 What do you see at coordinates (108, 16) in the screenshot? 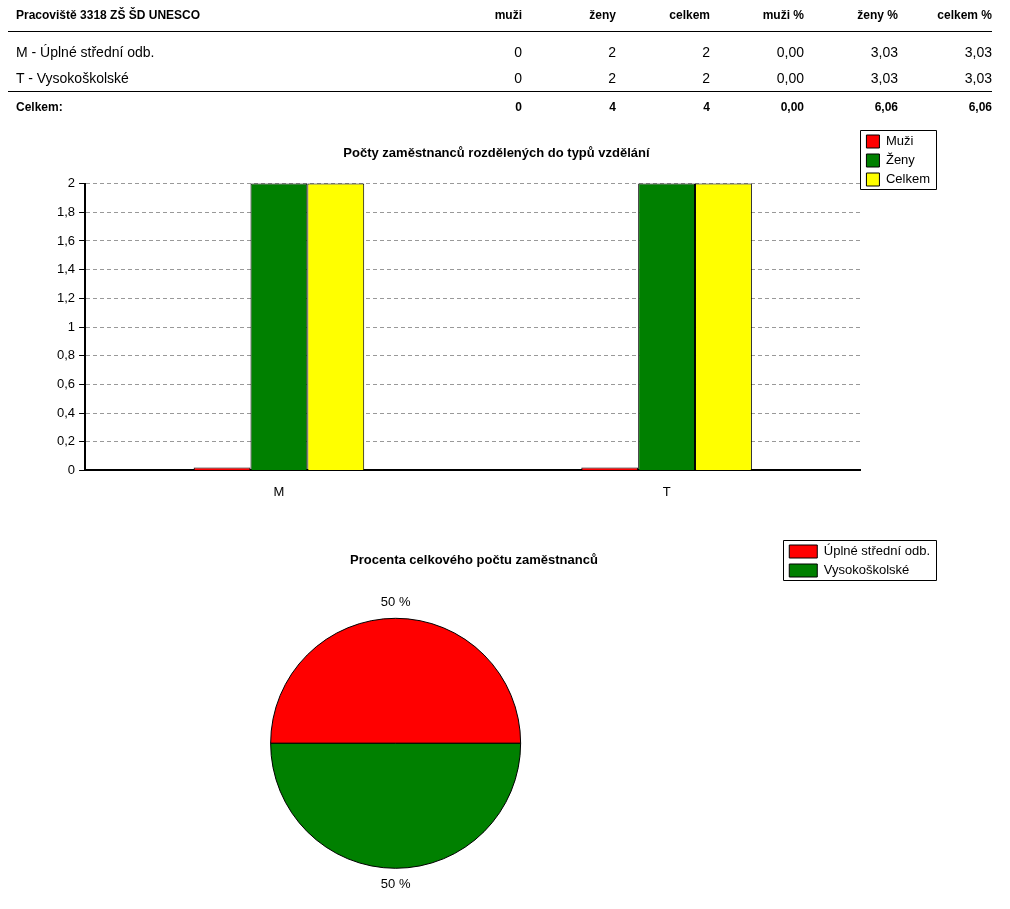
I see `text: Pracoviště 3318 ZŠ ŠD UNESCO` at bounding box center [108, 16].